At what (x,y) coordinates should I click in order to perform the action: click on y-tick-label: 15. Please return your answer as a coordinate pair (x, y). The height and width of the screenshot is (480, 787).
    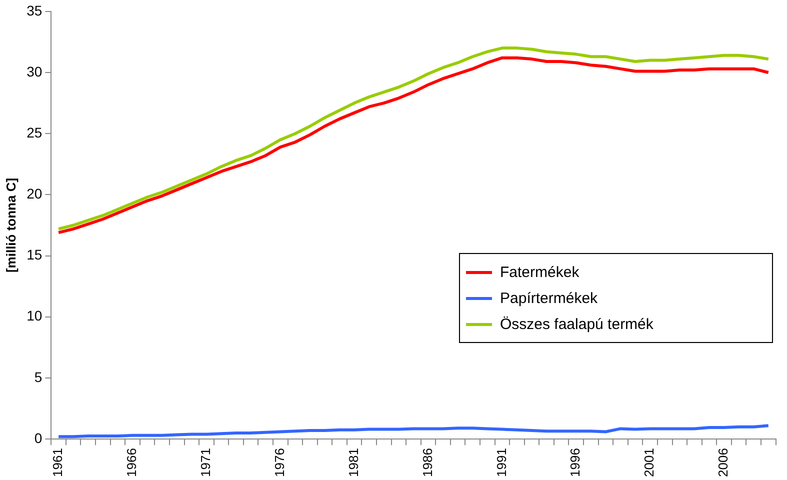
    Looking at the image, I should click on (34, 254).